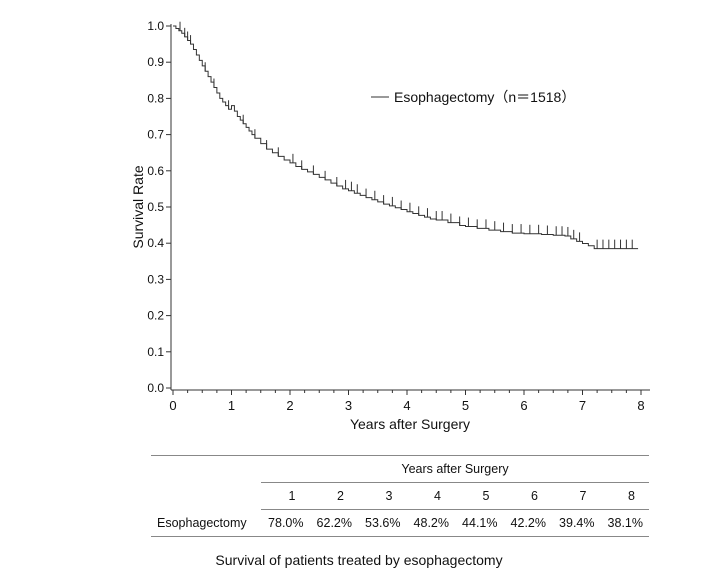 Image resolution: width=718 pixels, height=584 pixels. Describe the element at coordinates (285, 523) in the screenshot. I see `table-cell: 78.0%` at that location.